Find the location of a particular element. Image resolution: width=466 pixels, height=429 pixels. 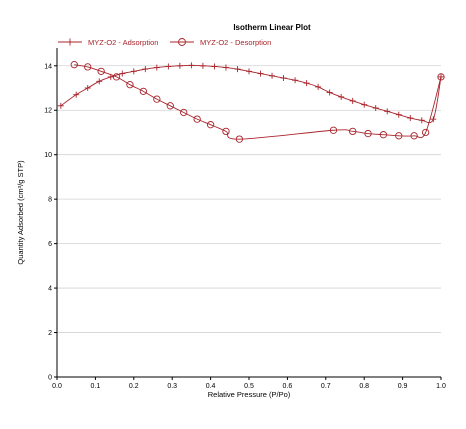

x-tick-label: 0.9 is located at coordinates (403, 386).